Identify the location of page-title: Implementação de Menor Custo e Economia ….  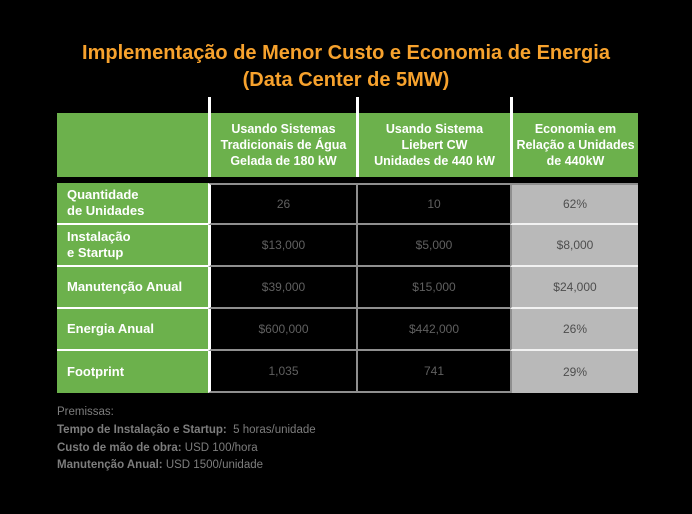
(346, 67).